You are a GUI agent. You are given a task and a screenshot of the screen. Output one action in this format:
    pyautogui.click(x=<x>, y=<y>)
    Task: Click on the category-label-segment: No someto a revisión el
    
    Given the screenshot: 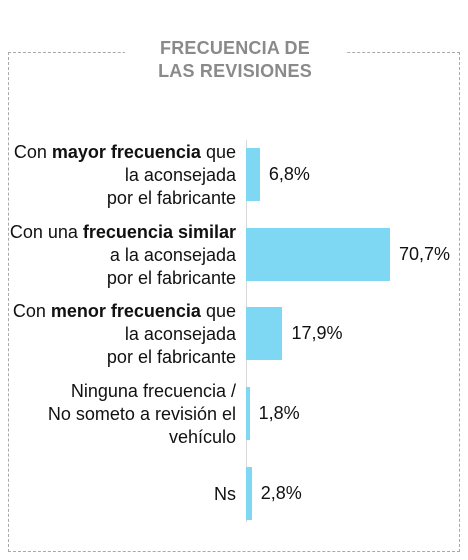 What is the action you would take?
    pyautogui.click(x=141, y=414)
    